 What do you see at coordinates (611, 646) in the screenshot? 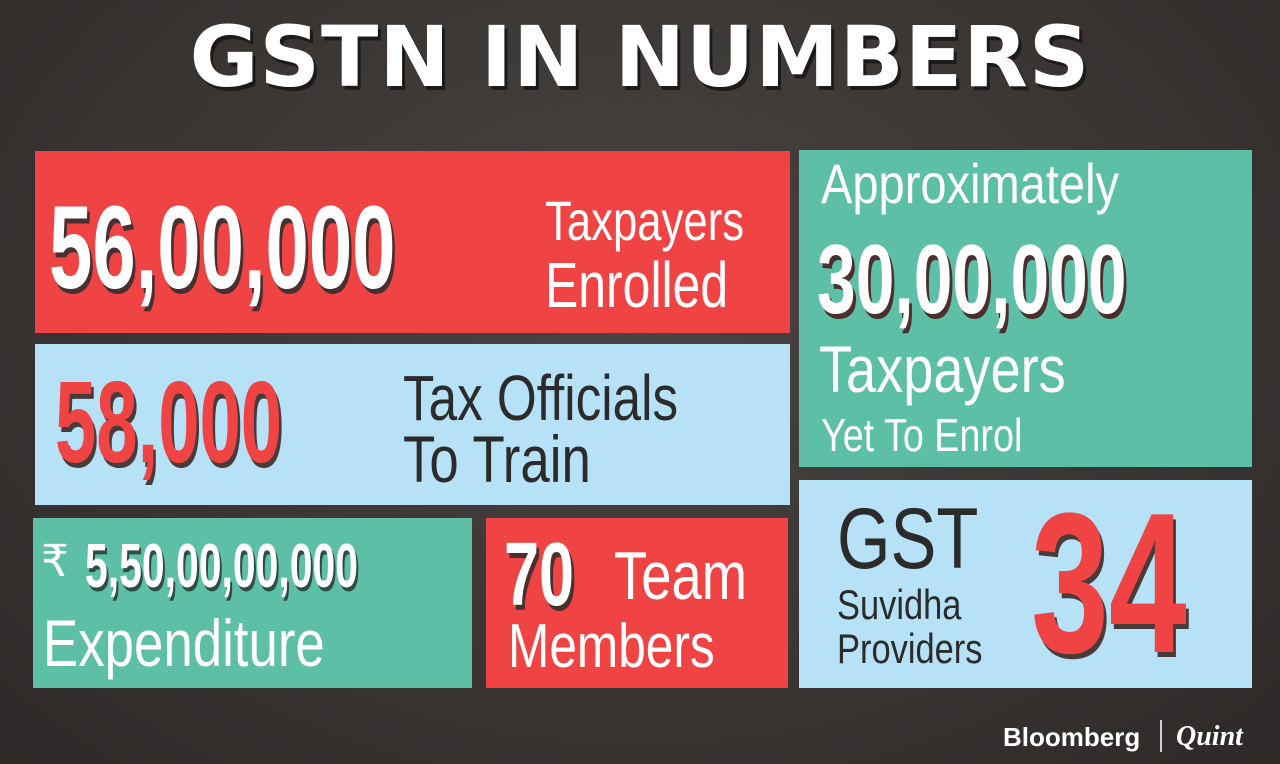
I see `team-line2: Members` at bounding box center [611, 646].